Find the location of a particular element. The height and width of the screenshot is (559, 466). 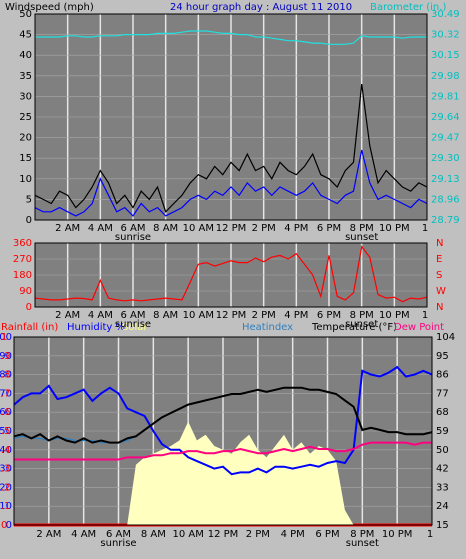

right-axis-tick: 30.49 is located at coordinates (445, 14).